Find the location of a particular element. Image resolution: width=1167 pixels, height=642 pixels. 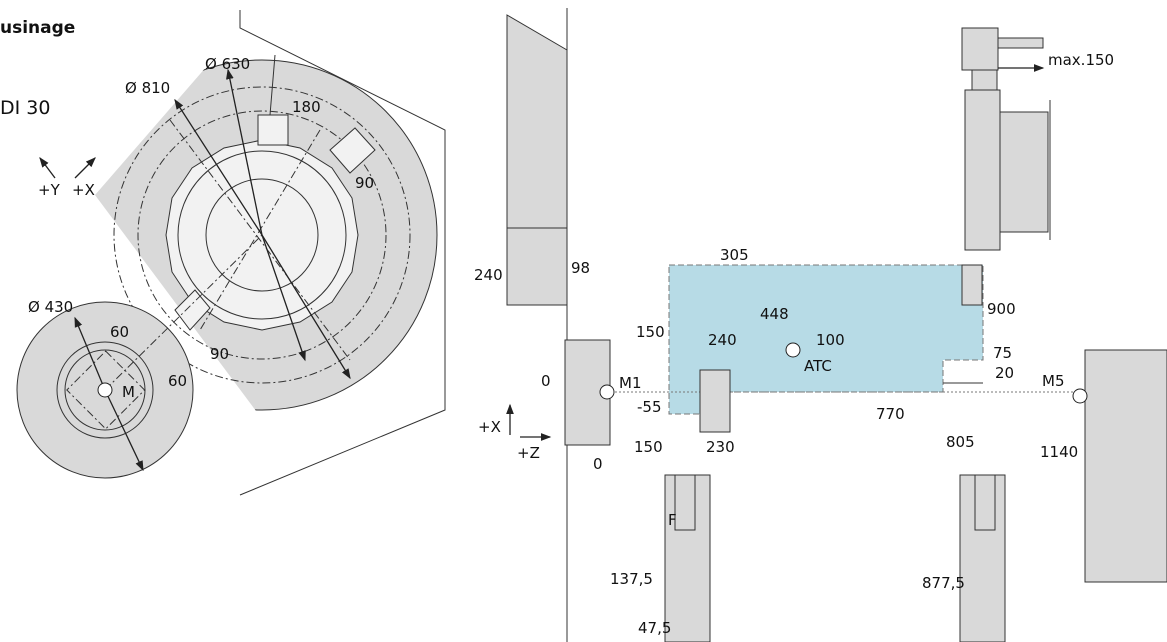

shape-polyline is located at coordinates (342, 253).